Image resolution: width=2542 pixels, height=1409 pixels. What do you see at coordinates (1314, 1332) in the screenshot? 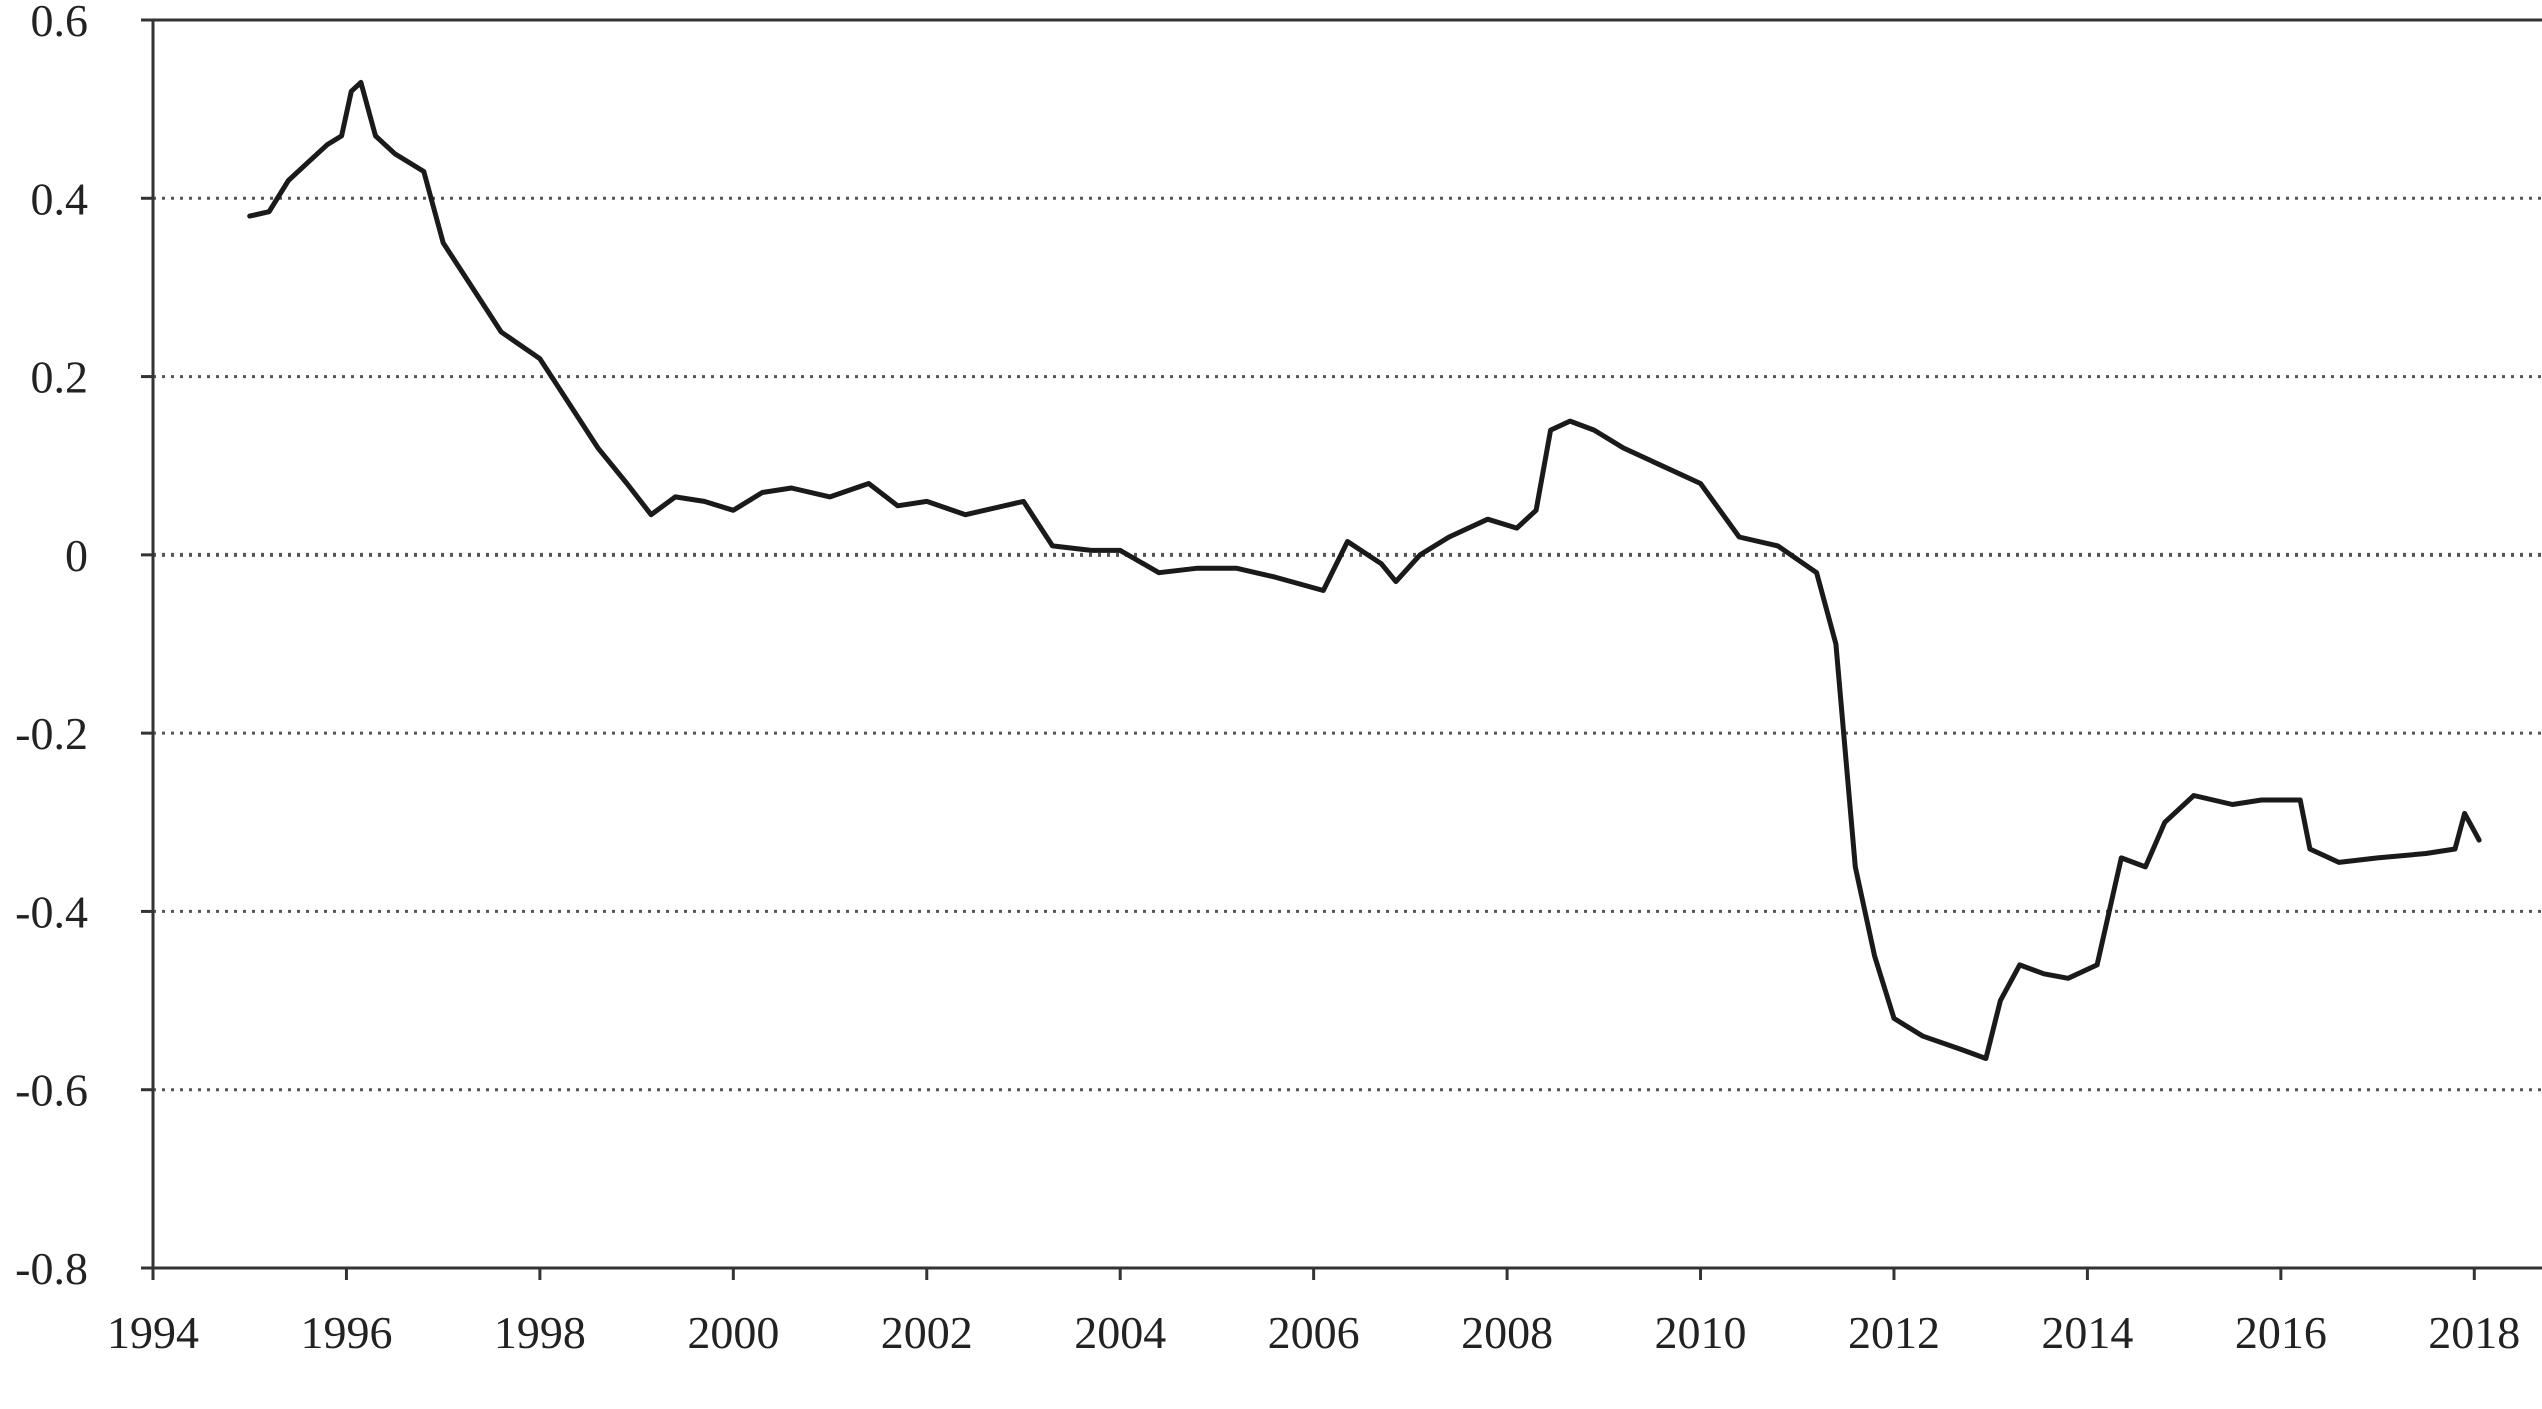
I see `x-tick-label: 2006` at bounding box center [1314, 1332].